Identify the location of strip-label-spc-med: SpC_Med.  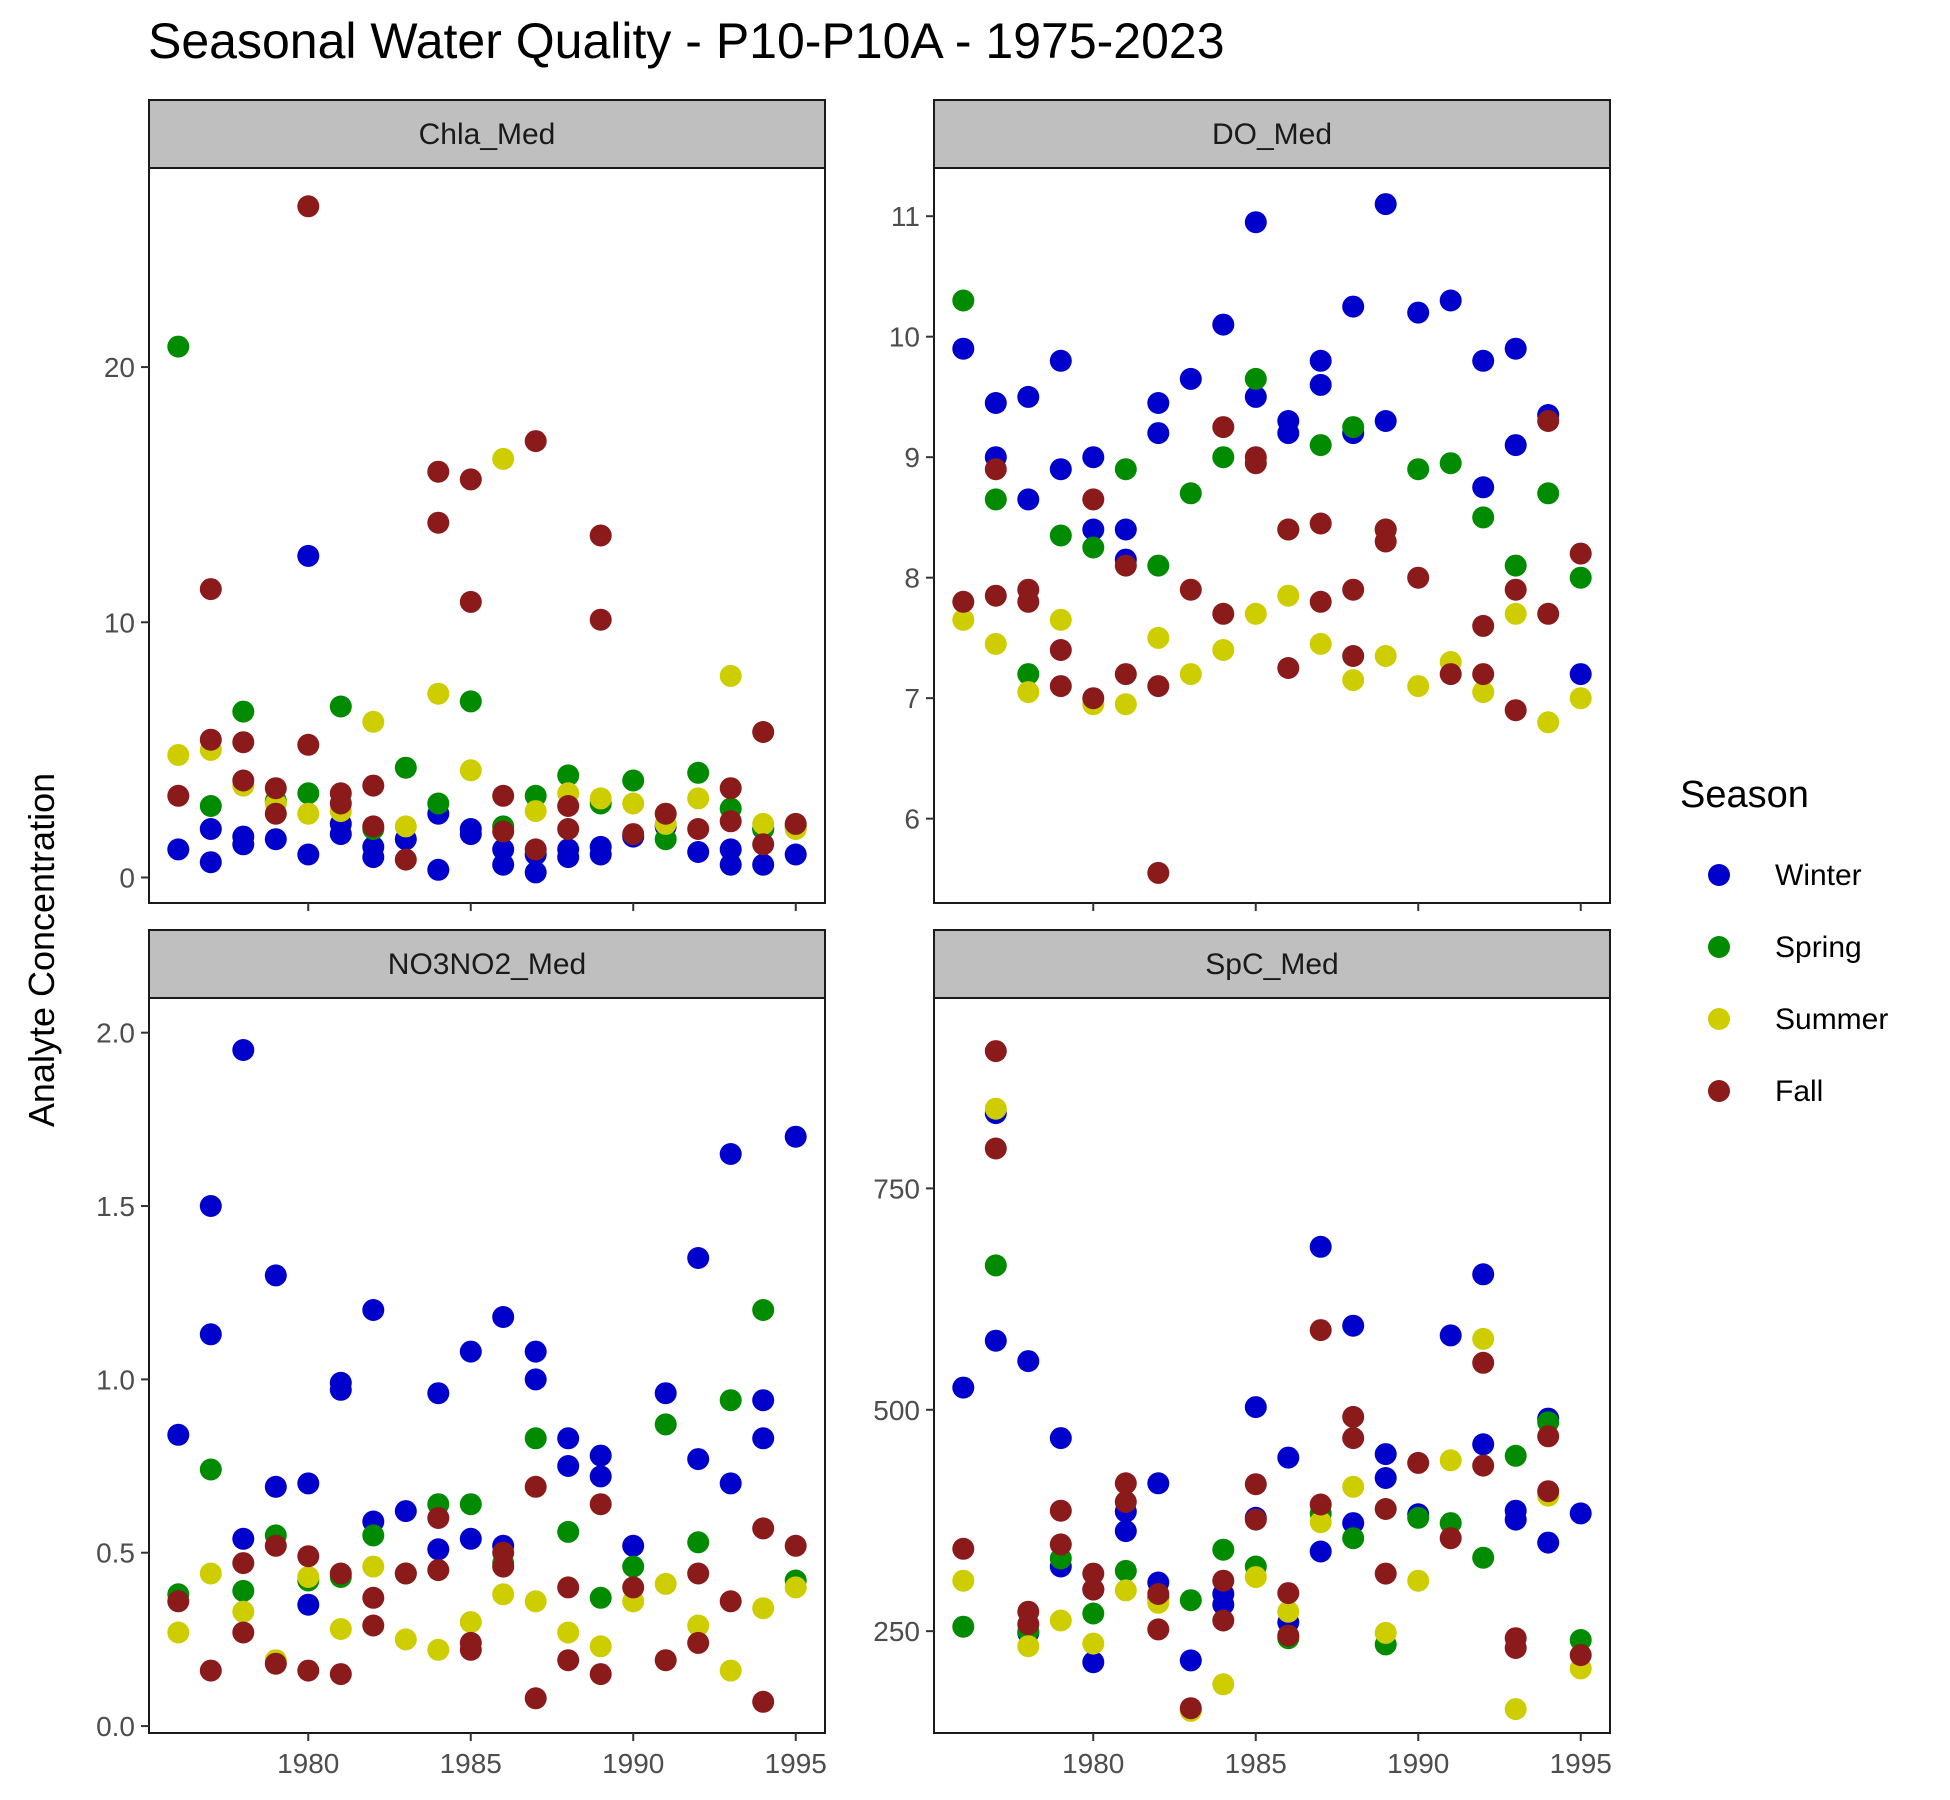
(1271, 964).